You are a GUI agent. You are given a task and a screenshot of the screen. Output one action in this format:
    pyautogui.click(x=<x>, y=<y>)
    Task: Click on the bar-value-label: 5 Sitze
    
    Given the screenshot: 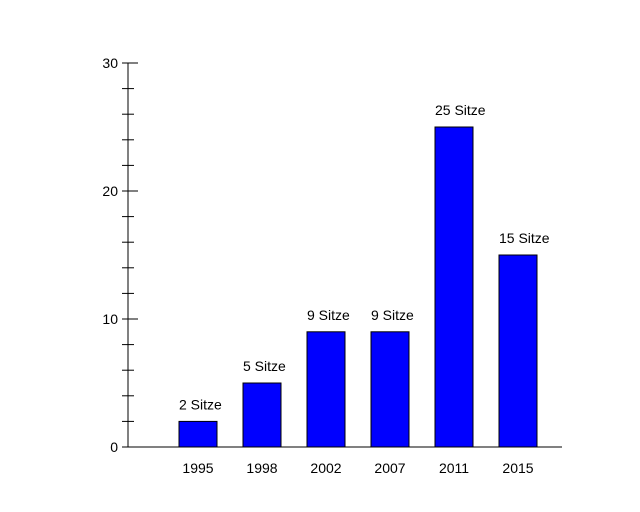 What is the action you would take?
    pyautogui.click(x=264, y=366)
    